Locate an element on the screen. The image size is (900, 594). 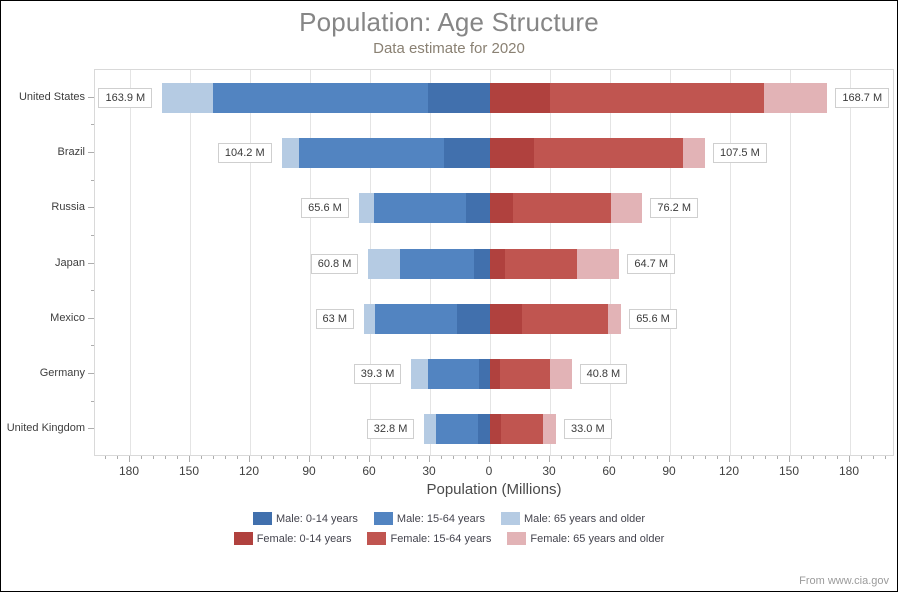
x-tick-label: 0 is located at coordinates (489, 471).